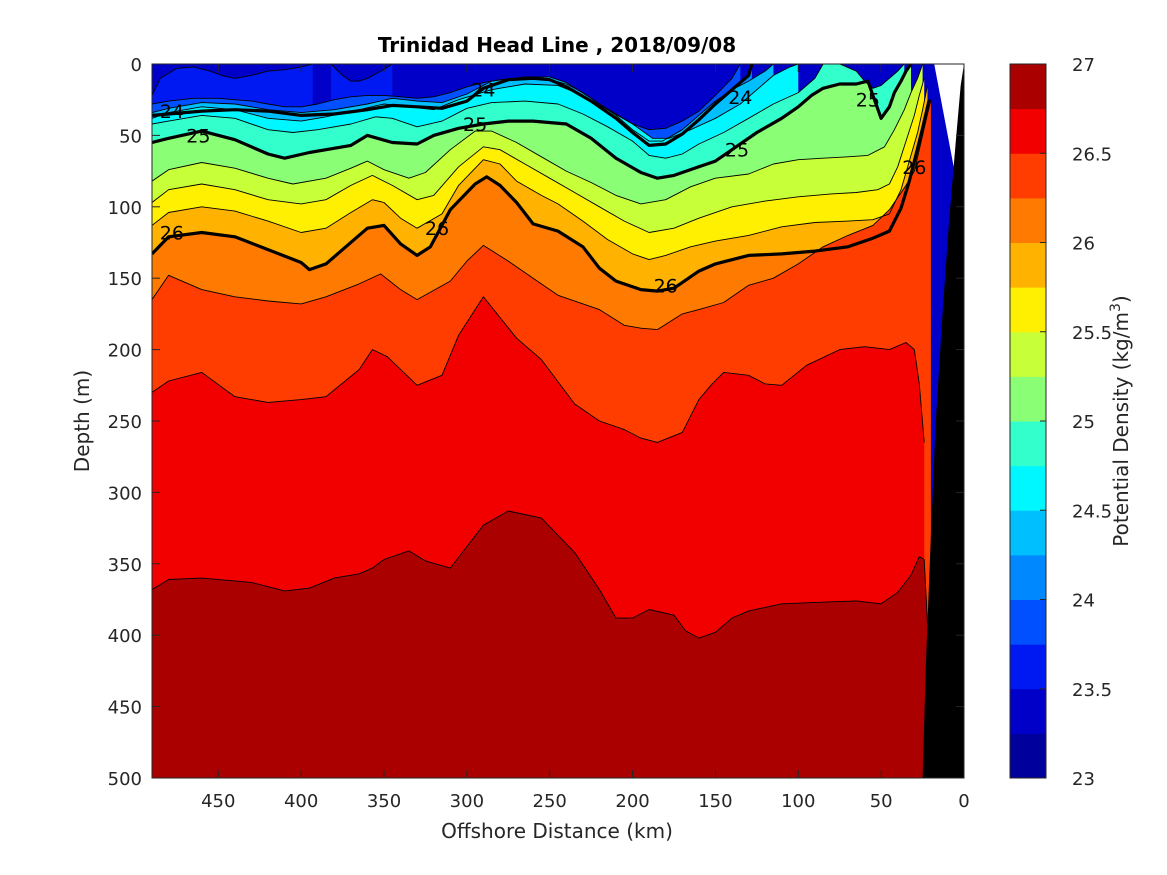 Image resolution: width=1167 pixels, height=875 pixels. Describe the element at coordinates (125, 708) in the screenshot. I see `y-tick-label: 450` at that location.